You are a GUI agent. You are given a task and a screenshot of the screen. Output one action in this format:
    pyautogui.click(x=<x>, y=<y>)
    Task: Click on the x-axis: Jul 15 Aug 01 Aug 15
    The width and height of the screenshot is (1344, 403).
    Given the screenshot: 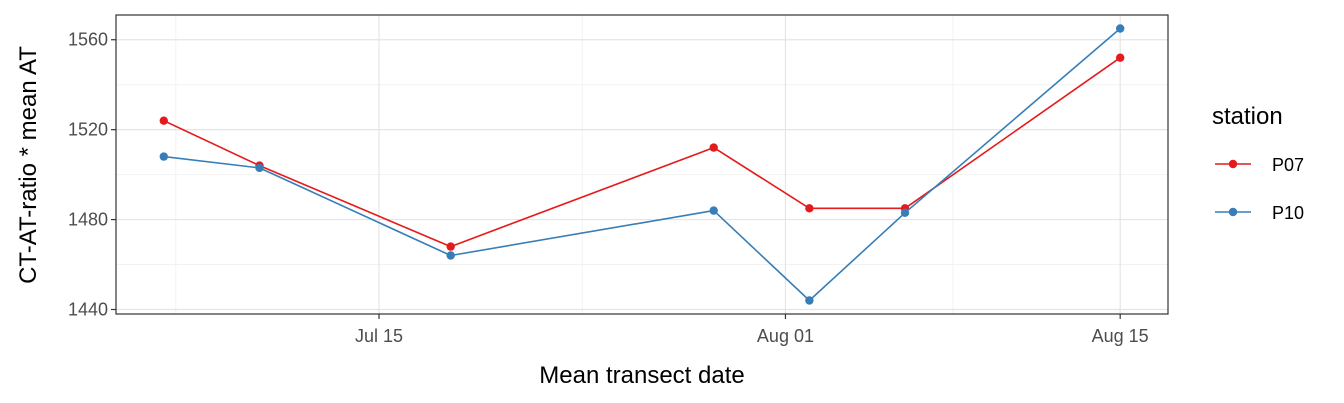 What is the action you would take?
    pyautogui.click(x=752, y=330)
    